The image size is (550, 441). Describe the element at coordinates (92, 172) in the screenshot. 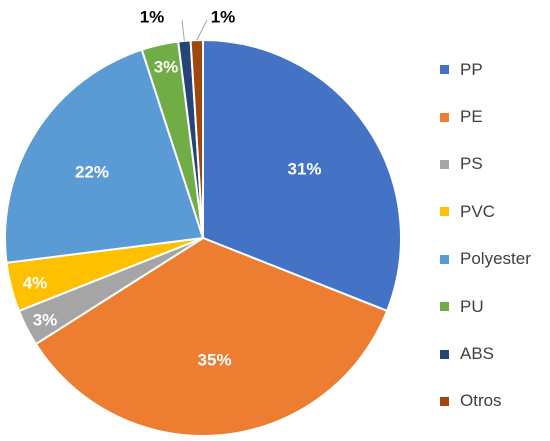

I see `slice-label-polyester: 22%` at that location.